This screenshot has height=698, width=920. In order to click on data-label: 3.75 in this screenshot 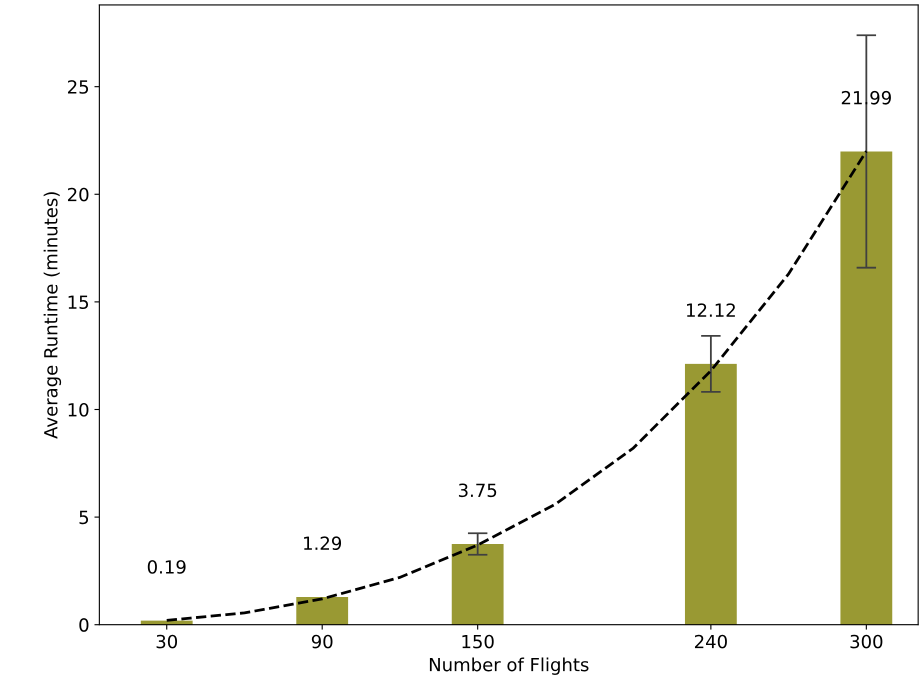, I will do `click(477, 490)`.